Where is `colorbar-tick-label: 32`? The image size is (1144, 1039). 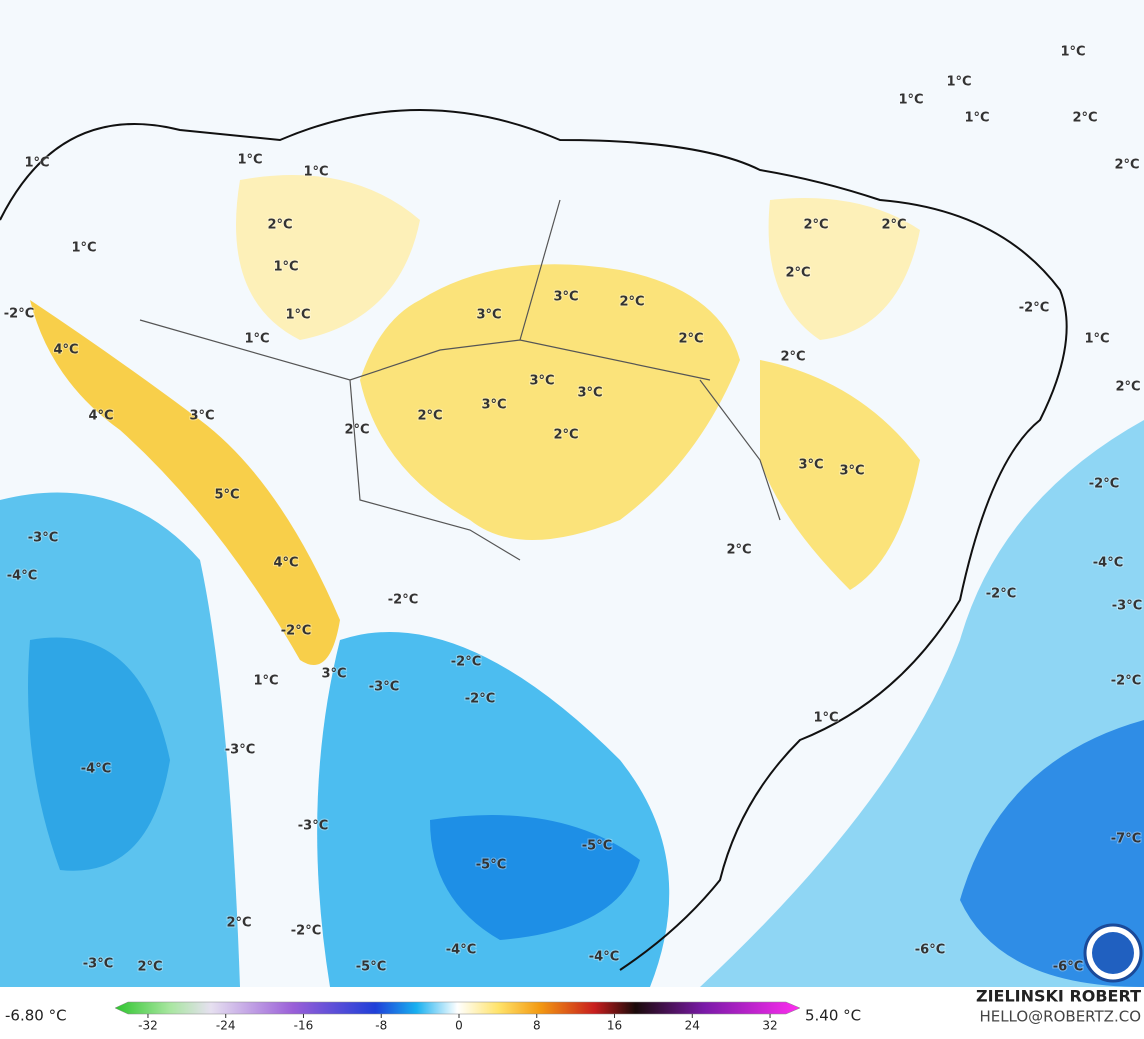
colorbar-tick-label: 32 is located at coordinates (769, 1026).